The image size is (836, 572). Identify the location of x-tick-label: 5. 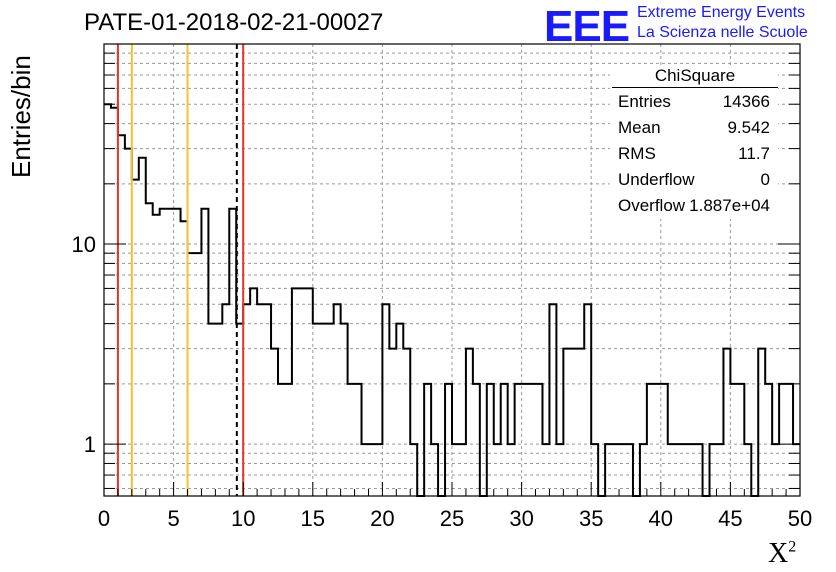
(173, 518).